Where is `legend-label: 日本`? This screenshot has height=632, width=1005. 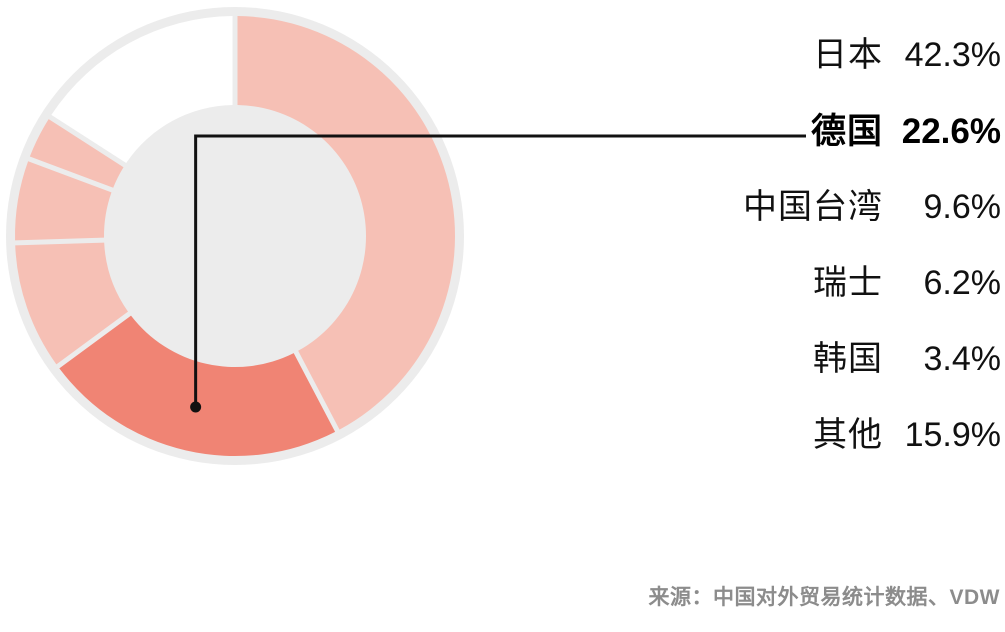
legend-label: 日本 is located at coordinates (848, 55).